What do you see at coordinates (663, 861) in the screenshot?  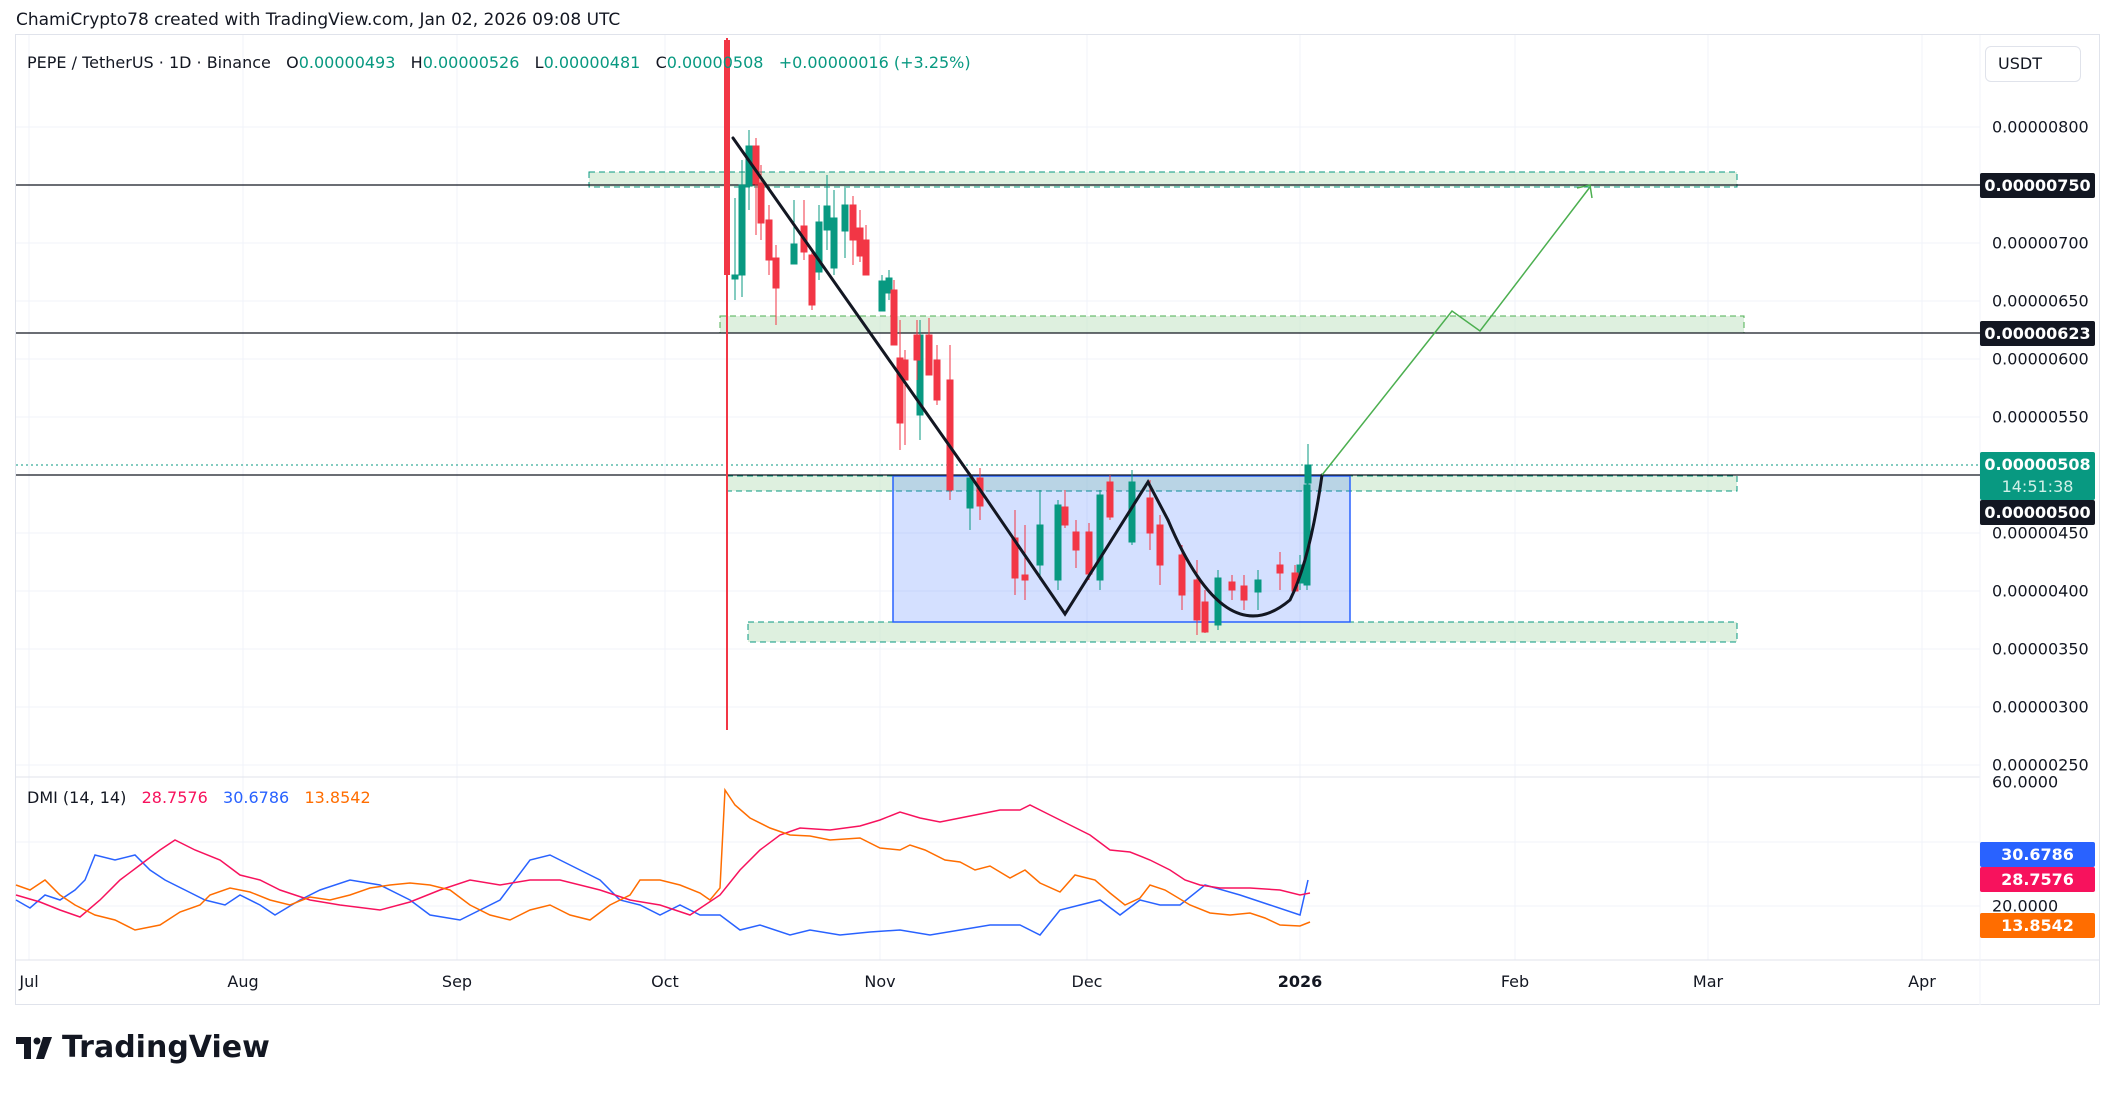 I see `dmi-lines` at bounding box center [663, 861].